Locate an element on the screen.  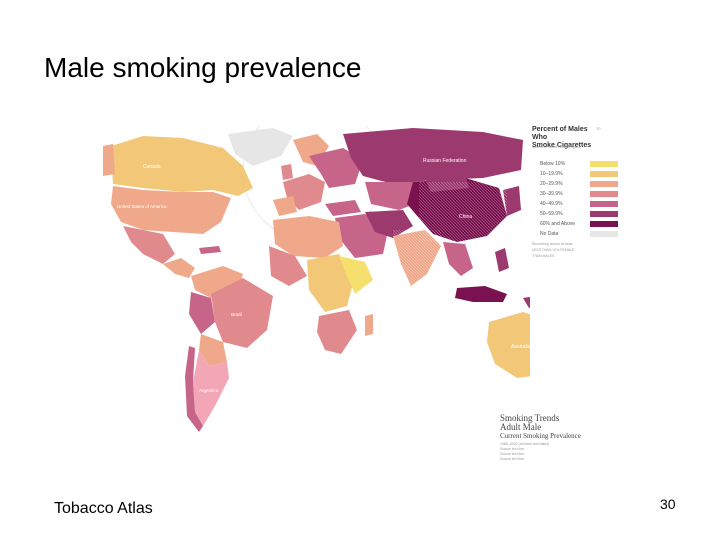
legend-item-label: 40–49.9% is located at coordinates (551, 204).